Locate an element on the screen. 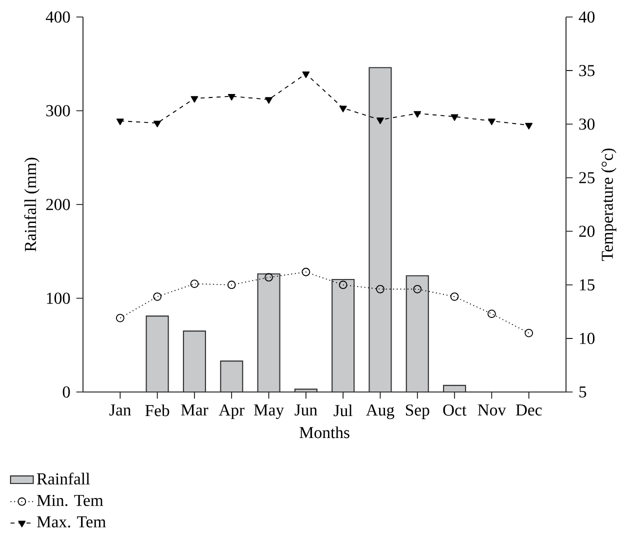  y2-tick-label: 35 is located at coordinates (587, 70).